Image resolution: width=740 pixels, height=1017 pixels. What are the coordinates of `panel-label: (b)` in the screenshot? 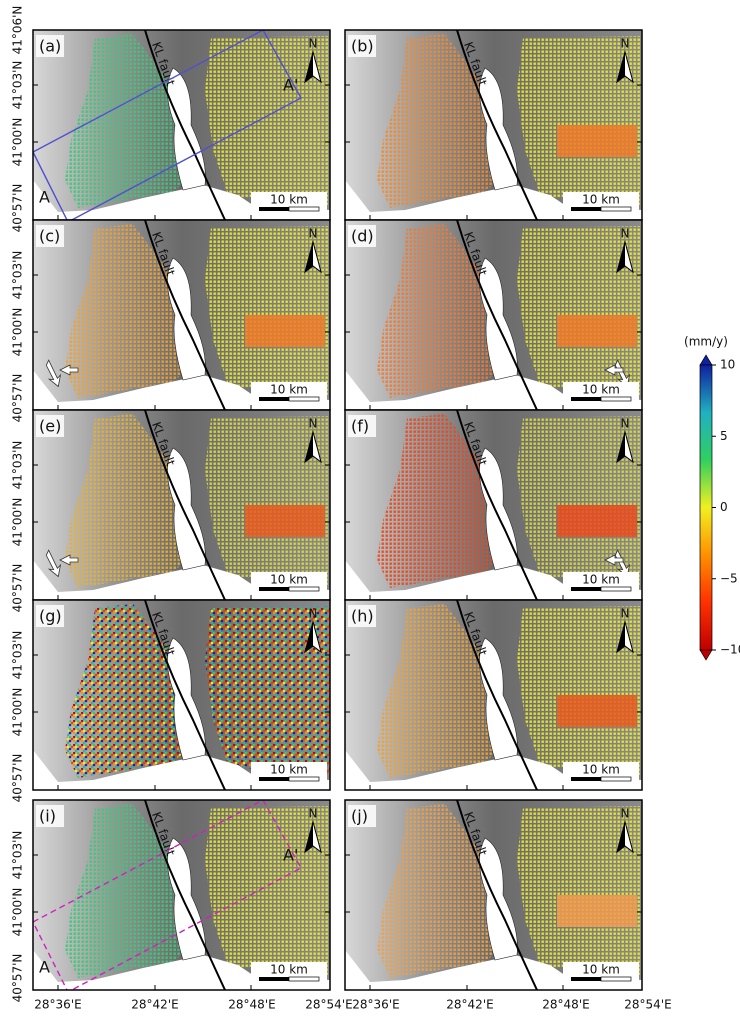 It's located at (362, 46).